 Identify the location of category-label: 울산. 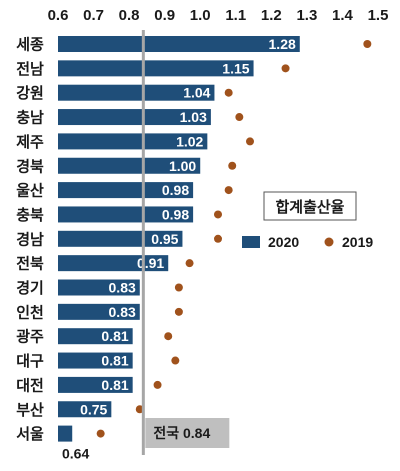
(30, 191).